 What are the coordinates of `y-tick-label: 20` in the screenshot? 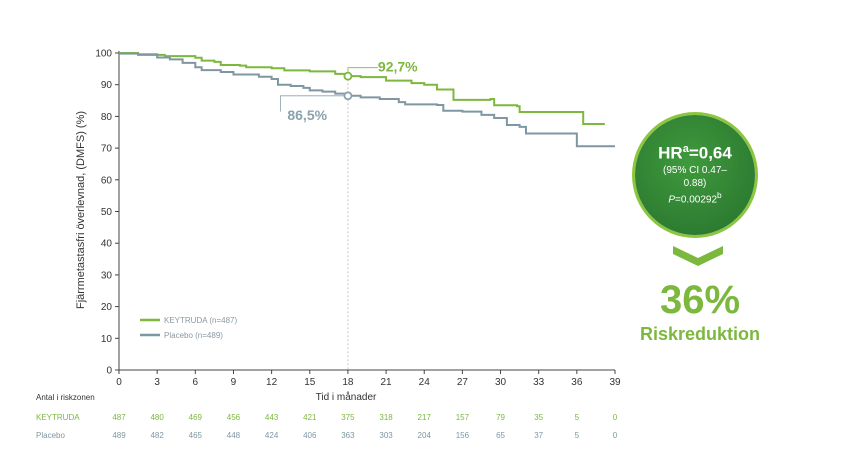 It's located at (107, 307).